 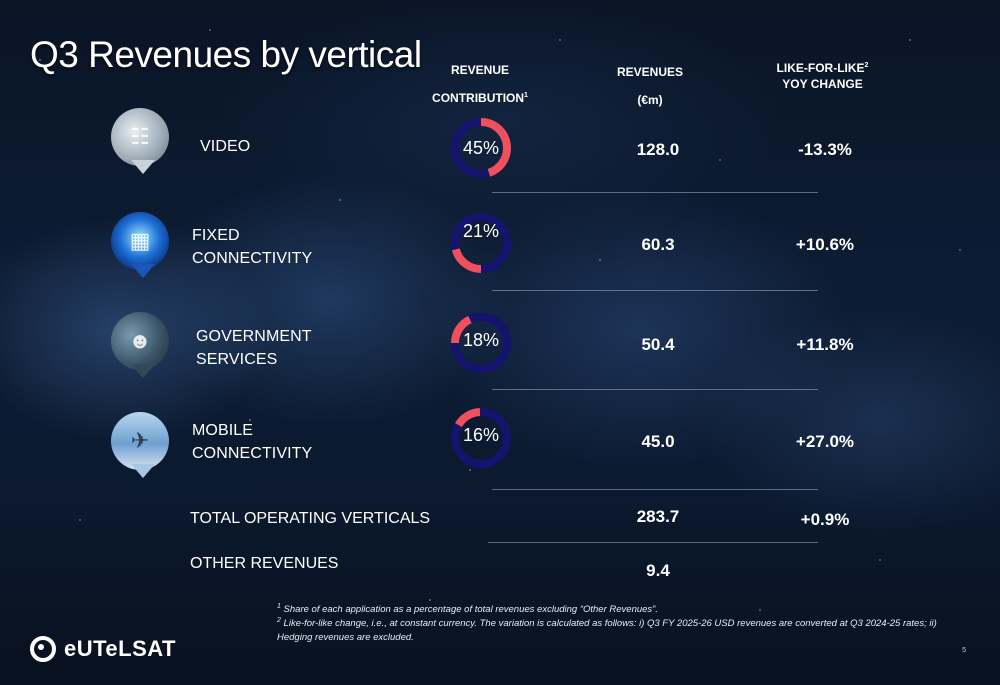 What do you see at coordinates (658, 516) in the screenshot?
I see `total-revenue: 283.7` at bounding box center [658, 516].